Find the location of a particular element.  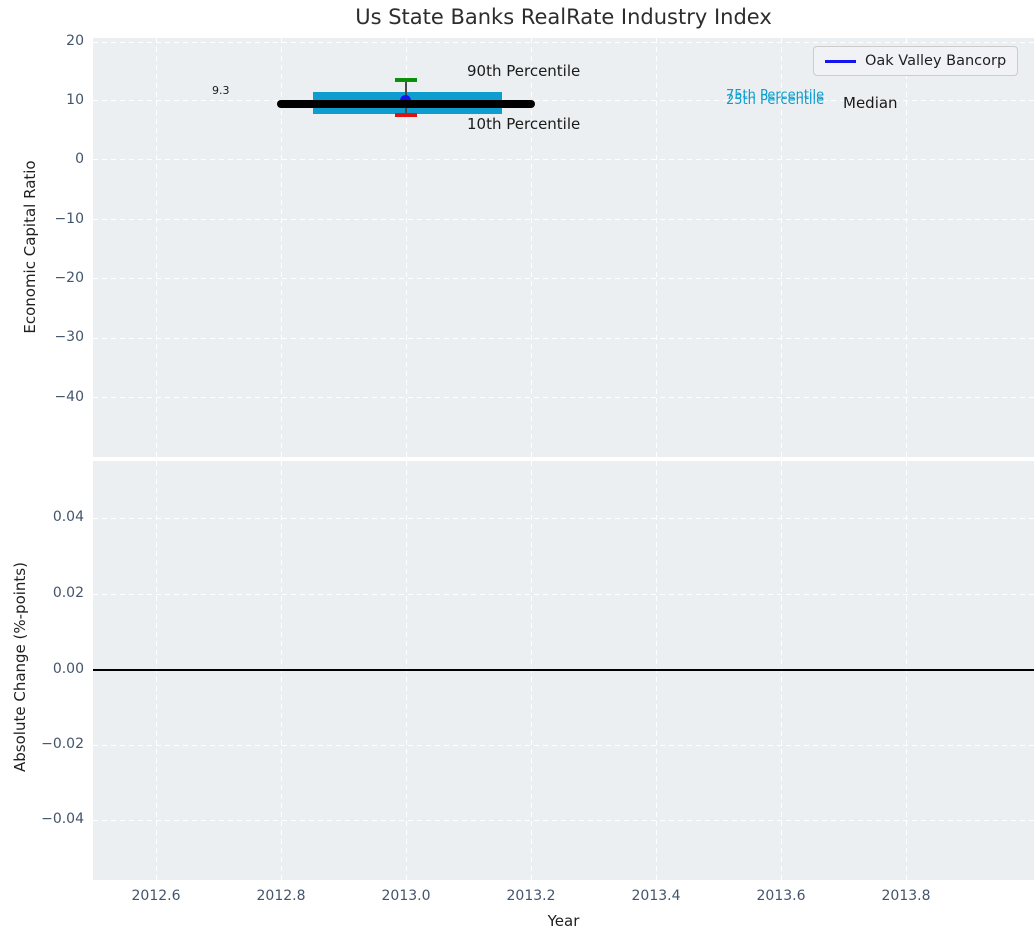

x-tick-label: 2013.8 is located at coordinates (906, 896).